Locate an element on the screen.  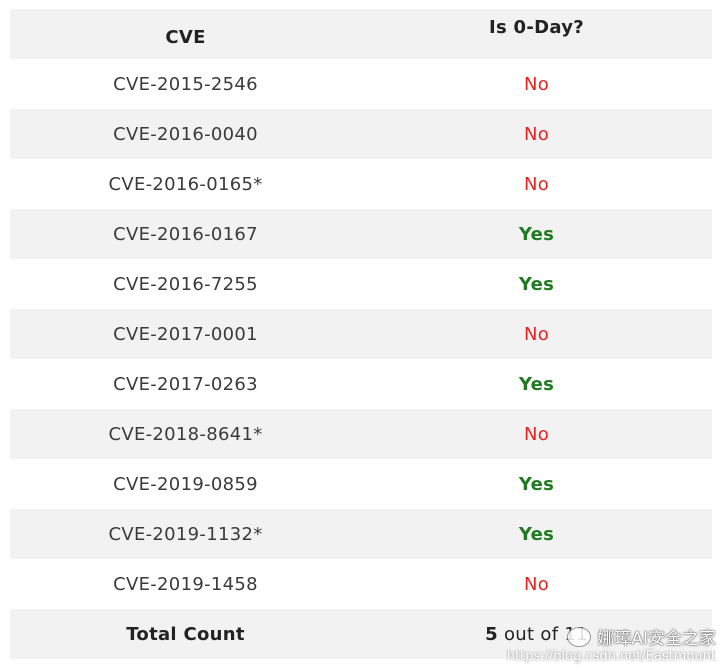
table-row: CVE-2015-2546 No is located at coordinates (361, 84).